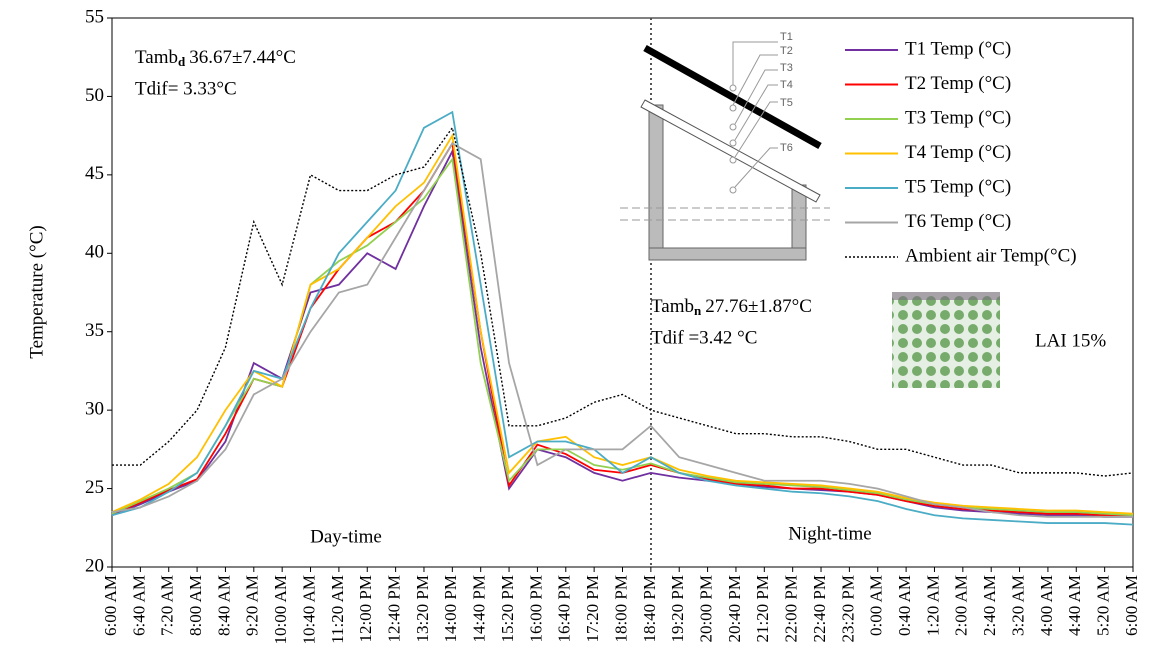 The image size is (1150, 671). I want to click on x-tick-label: 23:20 PM, so click(847, 609).